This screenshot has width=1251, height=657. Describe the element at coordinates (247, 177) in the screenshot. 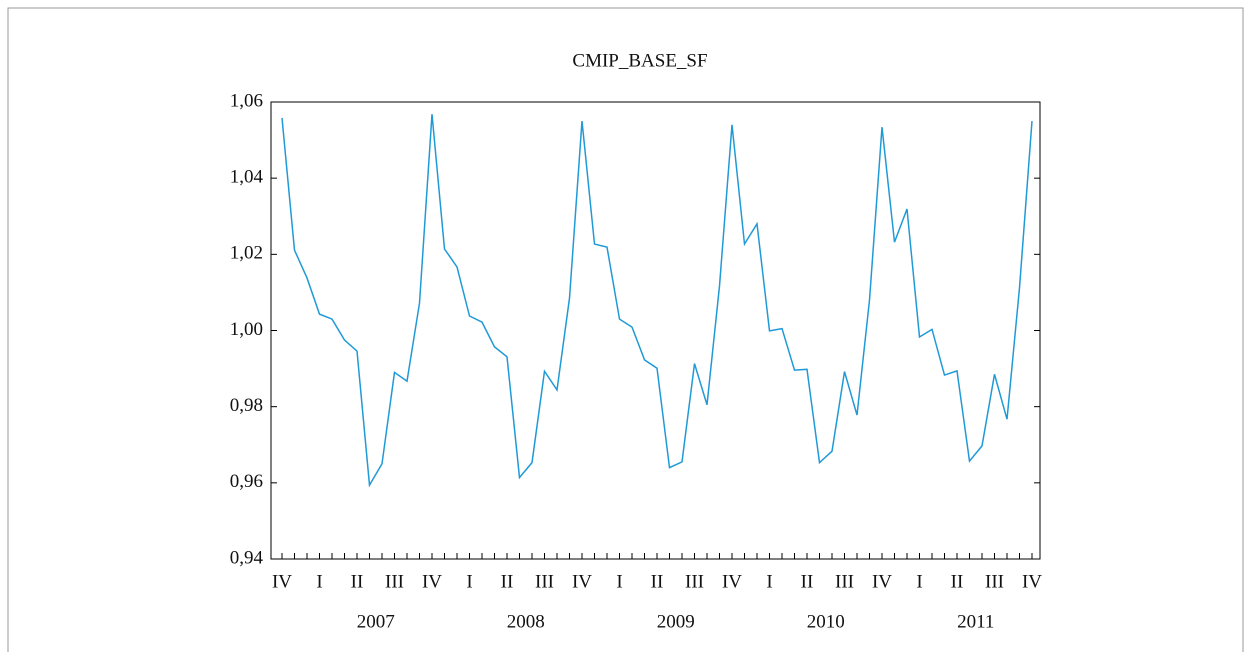

I see `y-tick-label: 1,04` at that location.